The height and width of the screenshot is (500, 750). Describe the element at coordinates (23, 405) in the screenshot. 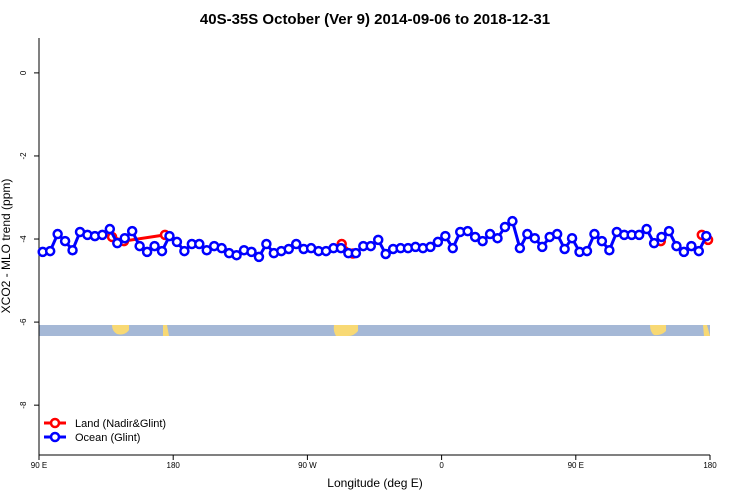

I see `y-tick-label: -8` at that location.